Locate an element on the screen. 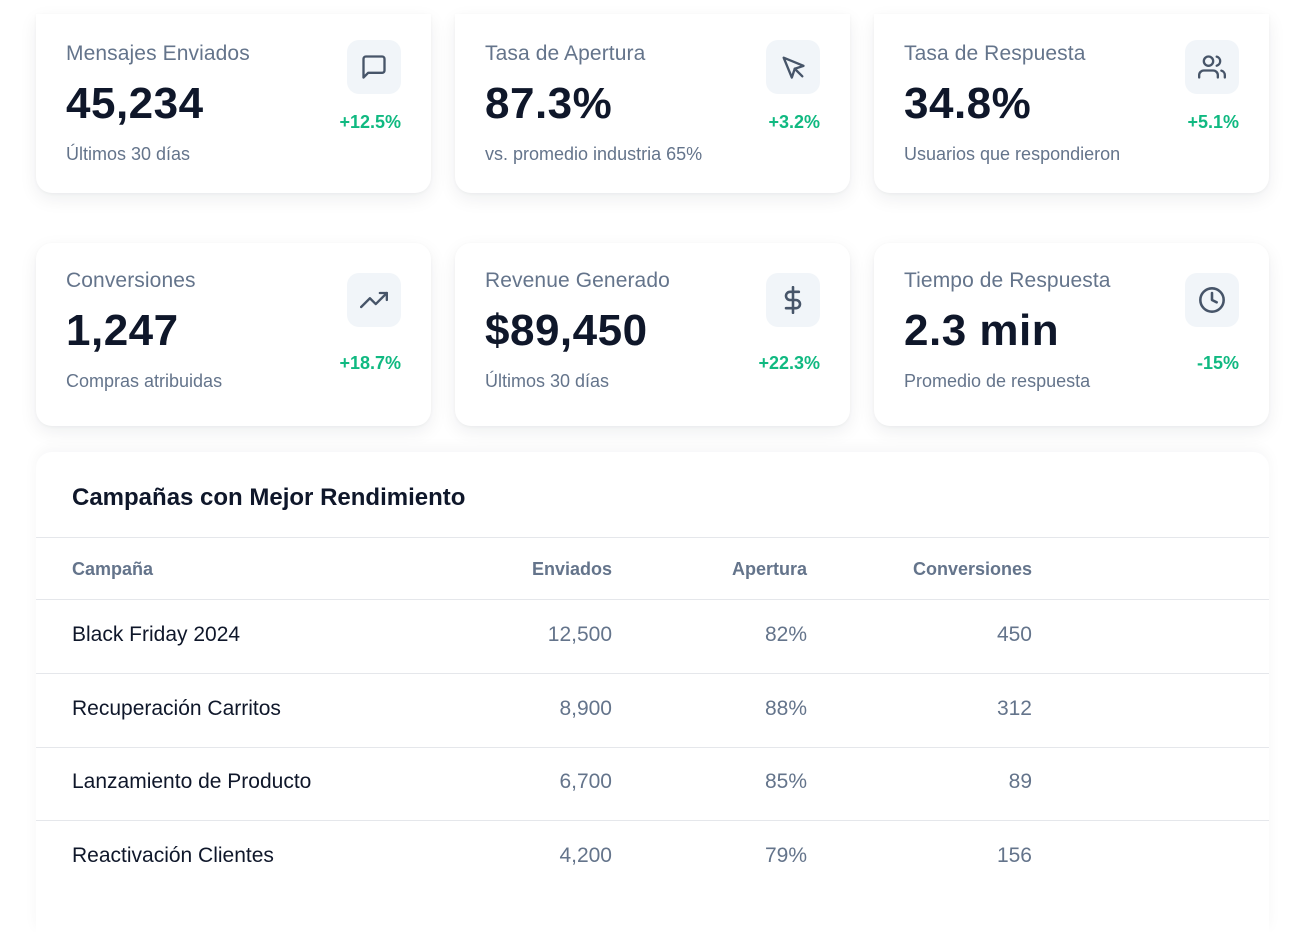  cursor-icon is located at coordinates (793, 67).